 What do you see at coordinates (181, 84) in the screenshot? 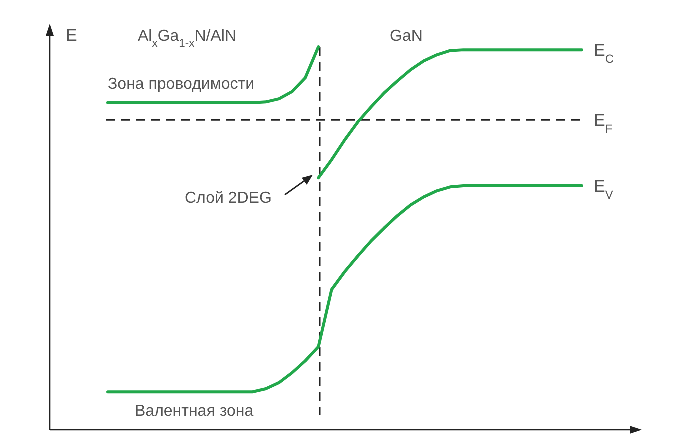
I see `annotation: Зона проводимости` at bounding box center [181, 84].